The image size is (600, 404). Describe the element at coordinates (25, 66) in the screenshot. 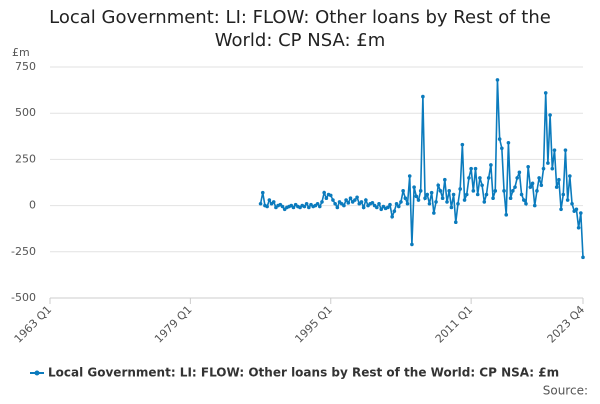

I see `y-tick-label: 750` at that location.